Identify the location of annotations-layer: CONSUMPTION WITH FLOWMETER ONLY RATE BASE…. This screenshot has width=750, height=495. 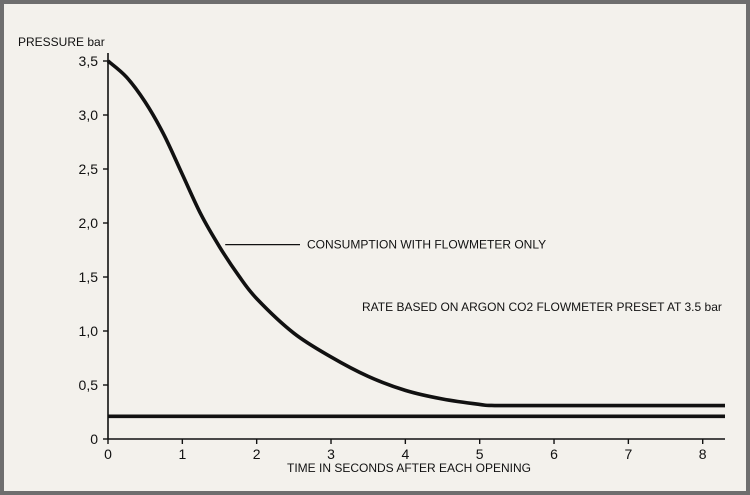
(473, 276).